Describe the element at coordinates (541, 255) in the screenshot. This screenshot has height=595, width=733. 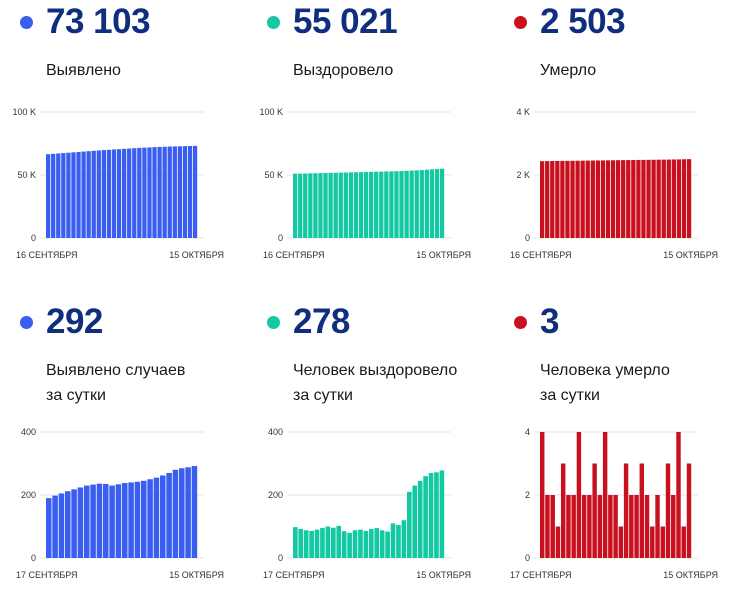
I see `x-start-label: 16 СЕНТЯБРЯ` at that location.